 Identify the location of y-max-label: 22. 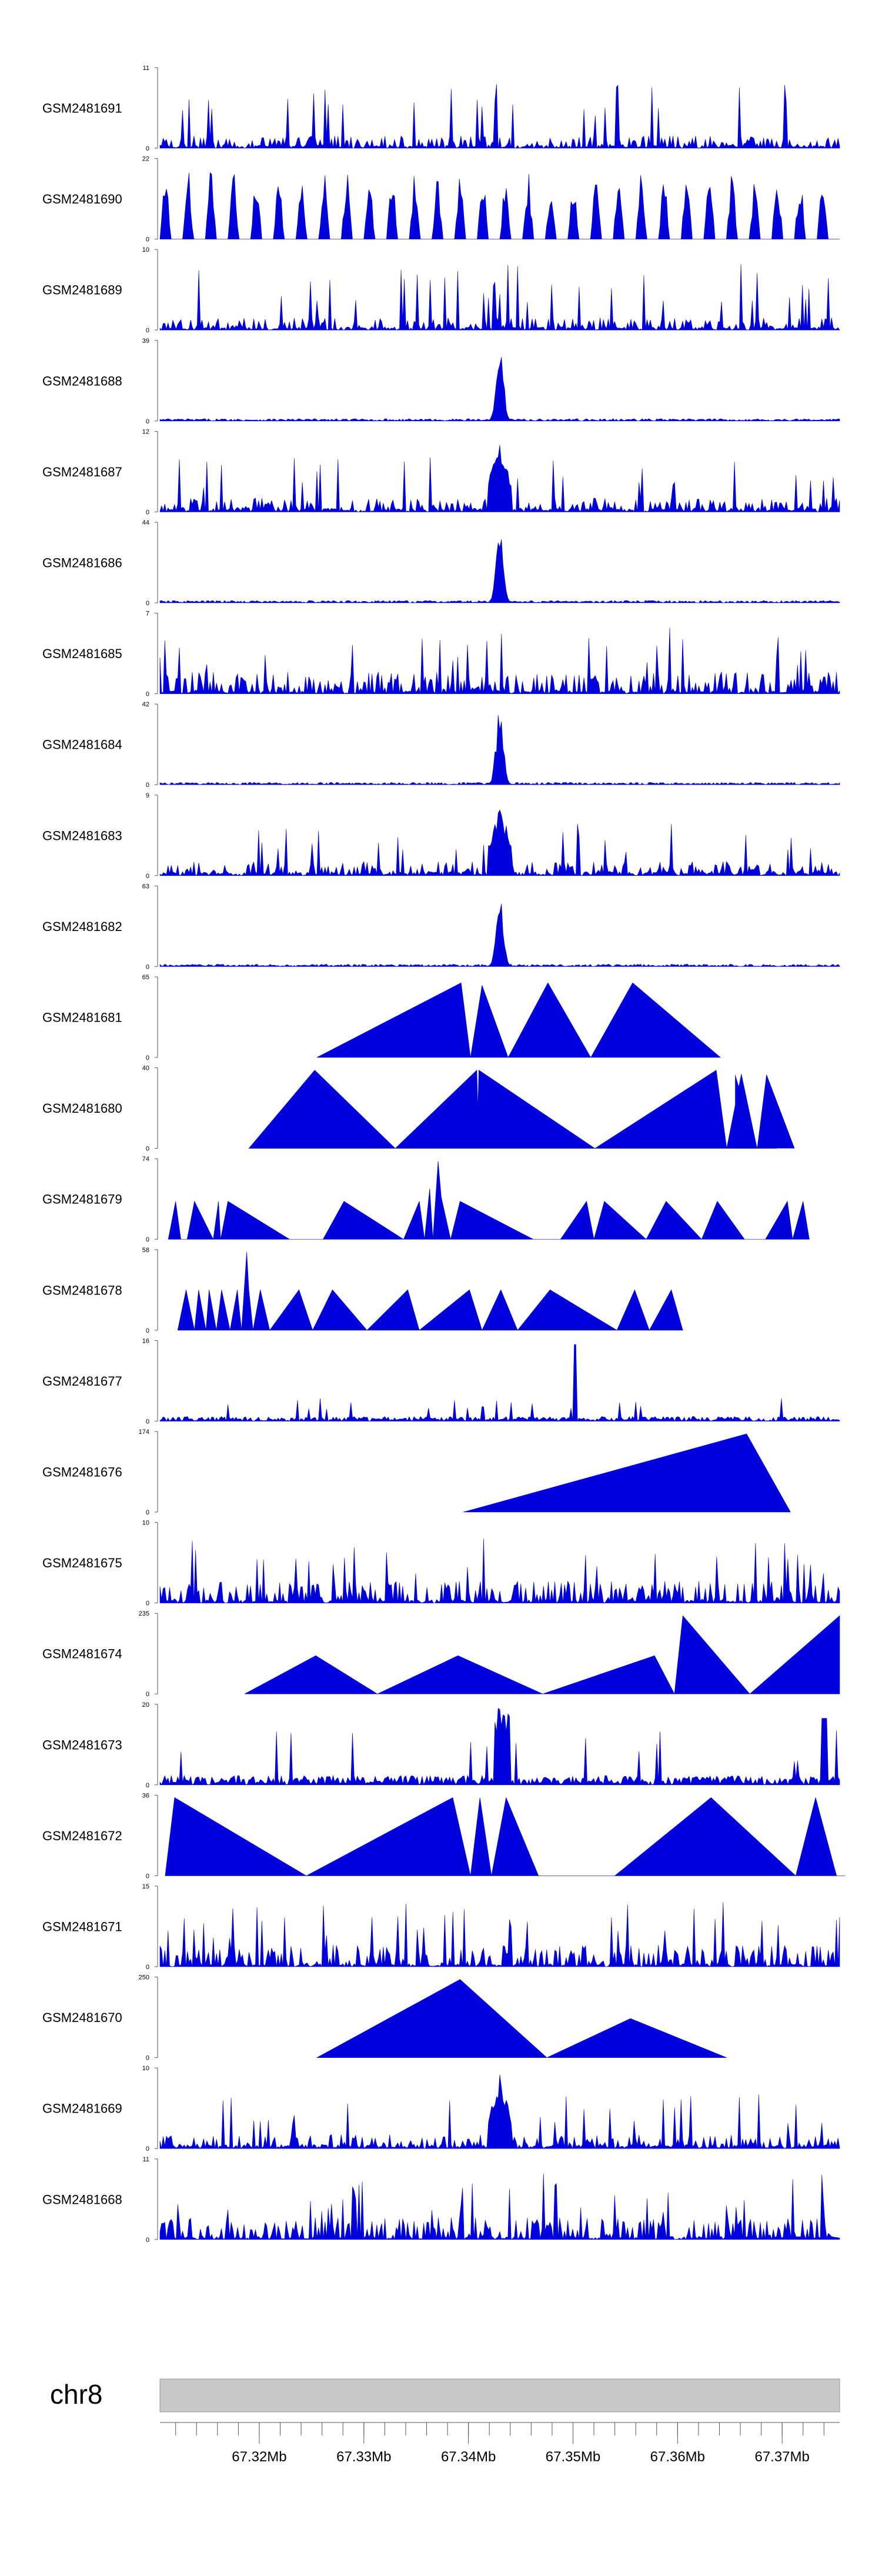
(145, 159).